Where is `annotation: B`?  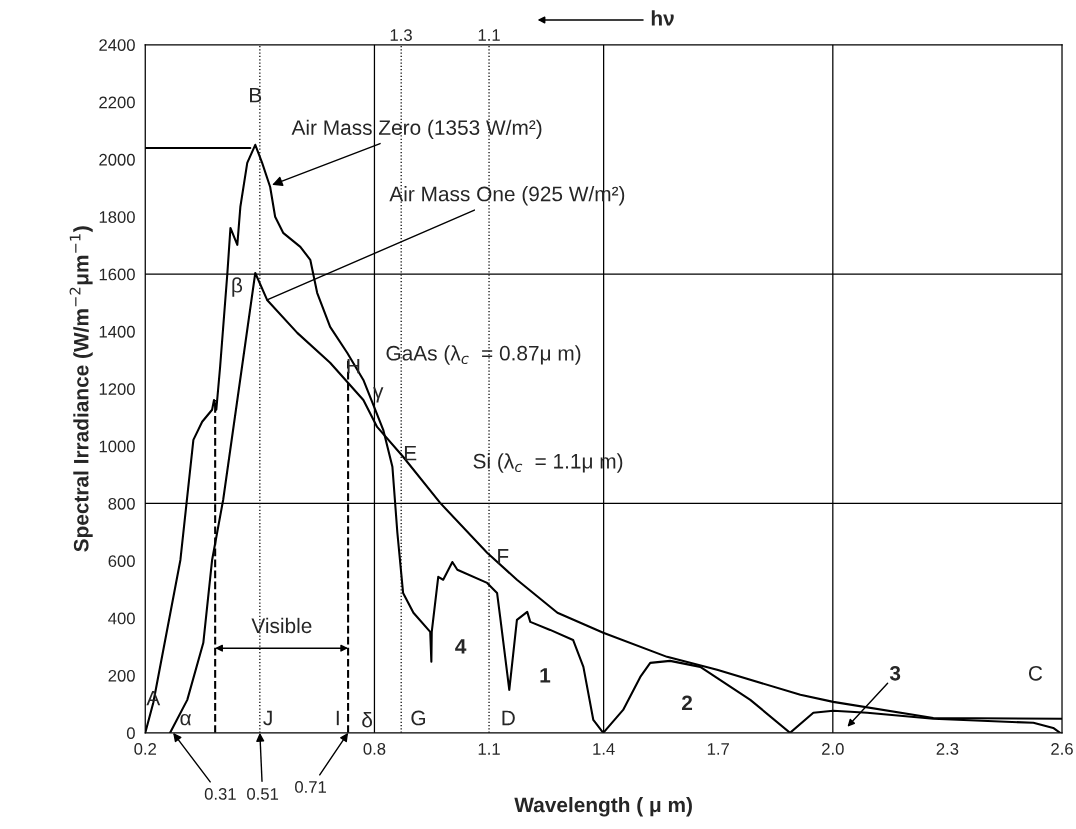
annotation: B is located at coordinates (256, 95).